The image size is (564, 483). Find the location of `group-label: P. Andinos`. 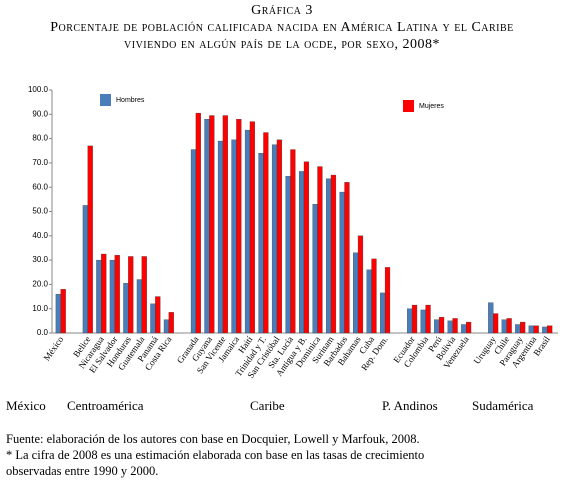

group-label: P. Andinos is located at coordinates (410, 405).